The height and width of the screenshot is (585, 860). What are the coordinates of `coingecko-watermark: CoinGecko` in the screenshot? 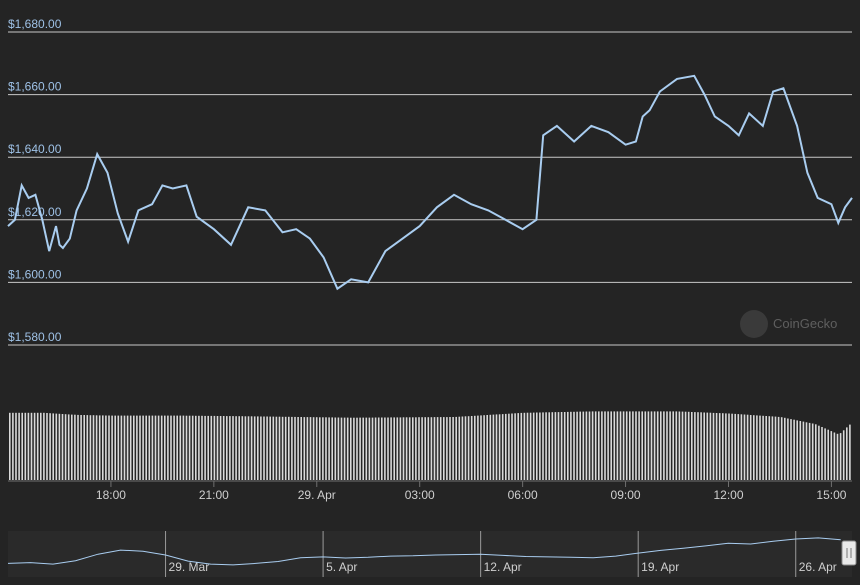 It's located at (805, 323).